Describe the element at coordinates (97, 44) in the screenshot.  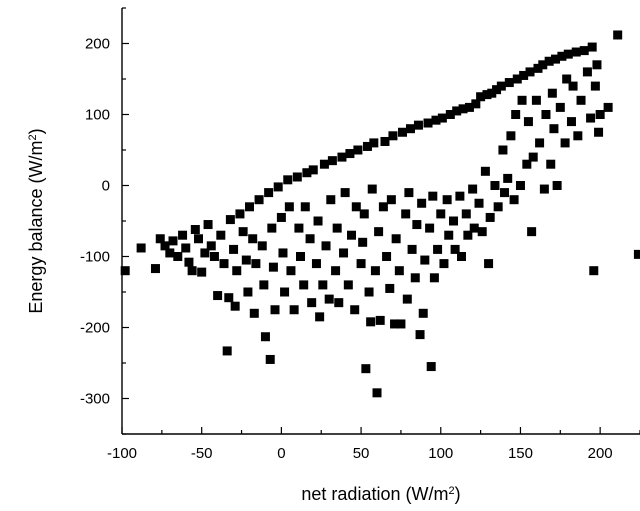
I see `y-tick-label: 200` at that location.